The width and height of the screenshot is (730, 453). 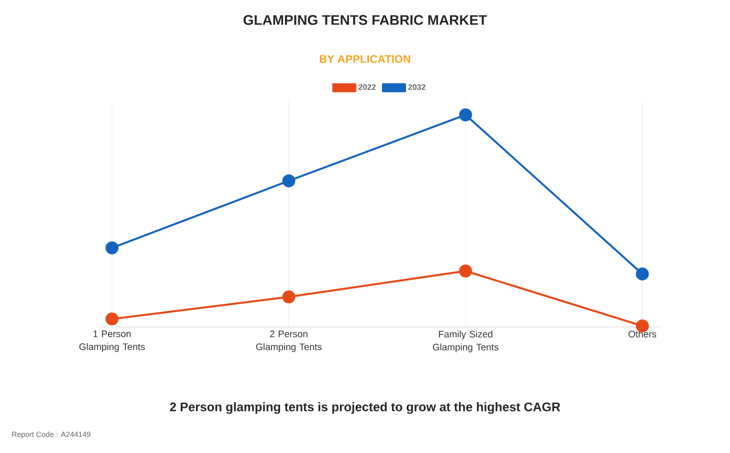 What do you see at coordinates (289, 341) in the screenshot?
I see `x-tick-label: 2 Person Glamping Tents` at bounding box center [289, 341].